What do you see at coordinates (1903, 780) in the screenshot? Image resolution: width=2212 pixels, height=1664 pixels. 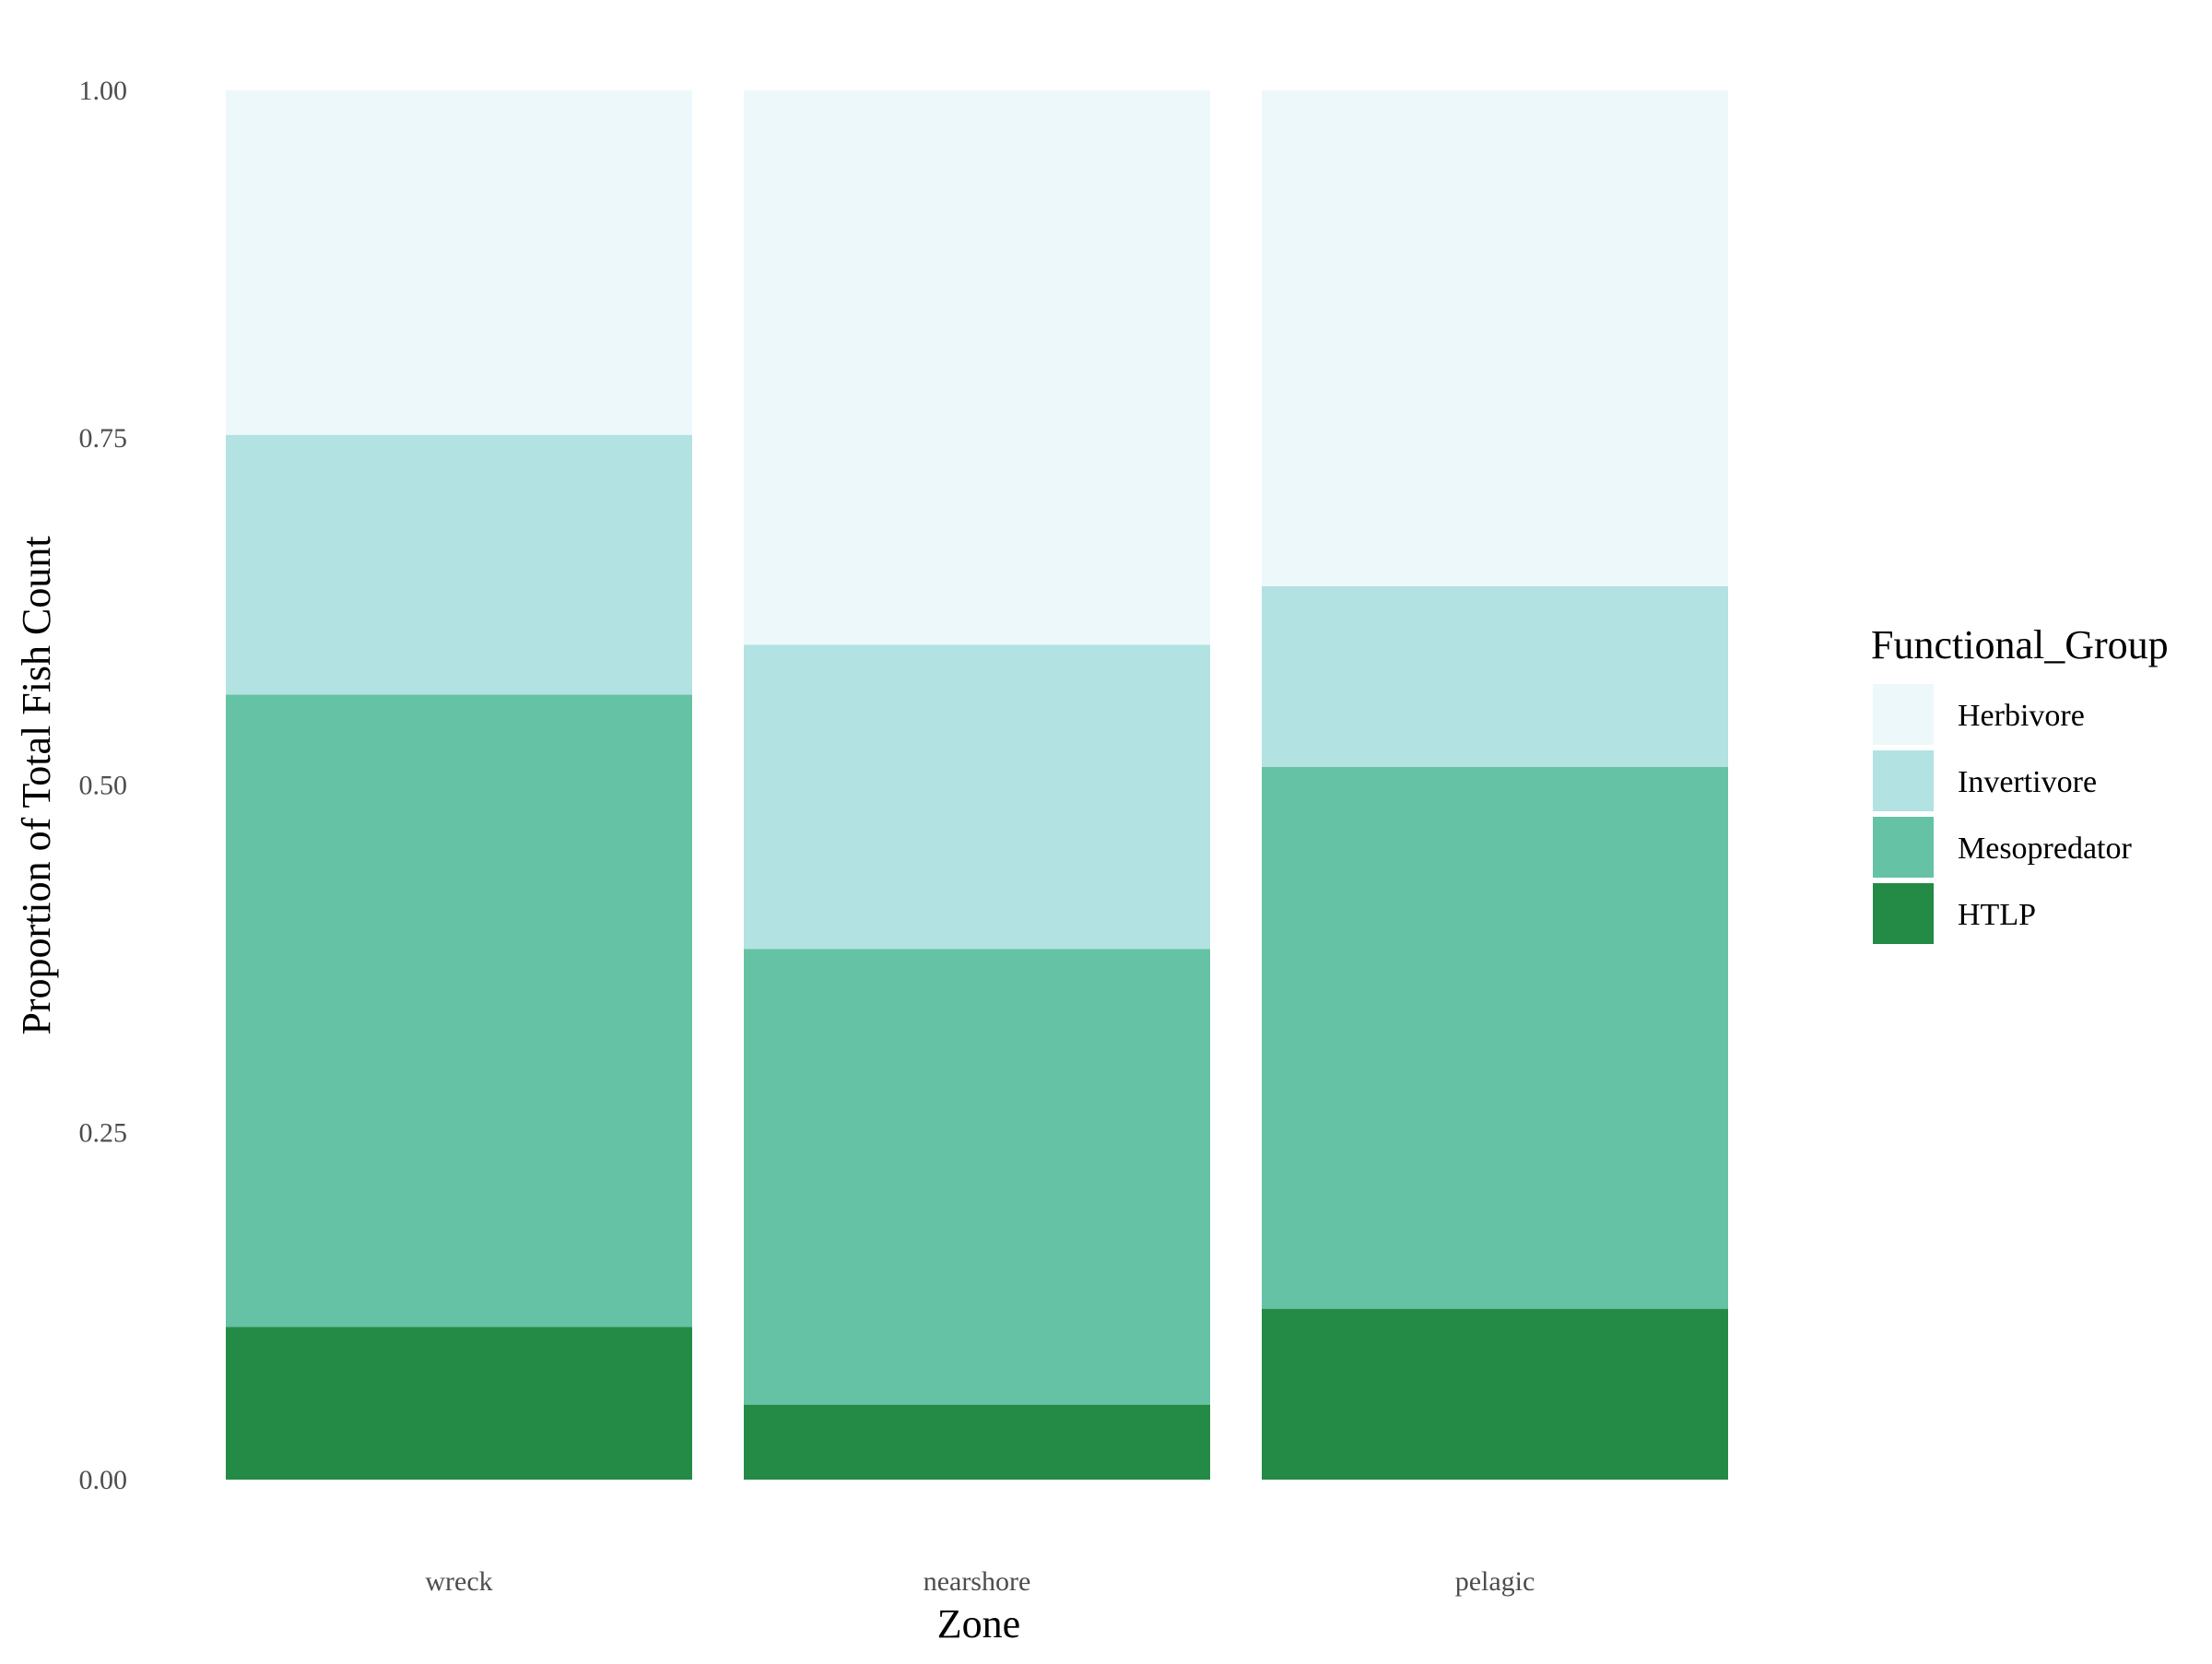 I see `legend-key-invertivore` at bounding box center [1903, 780].